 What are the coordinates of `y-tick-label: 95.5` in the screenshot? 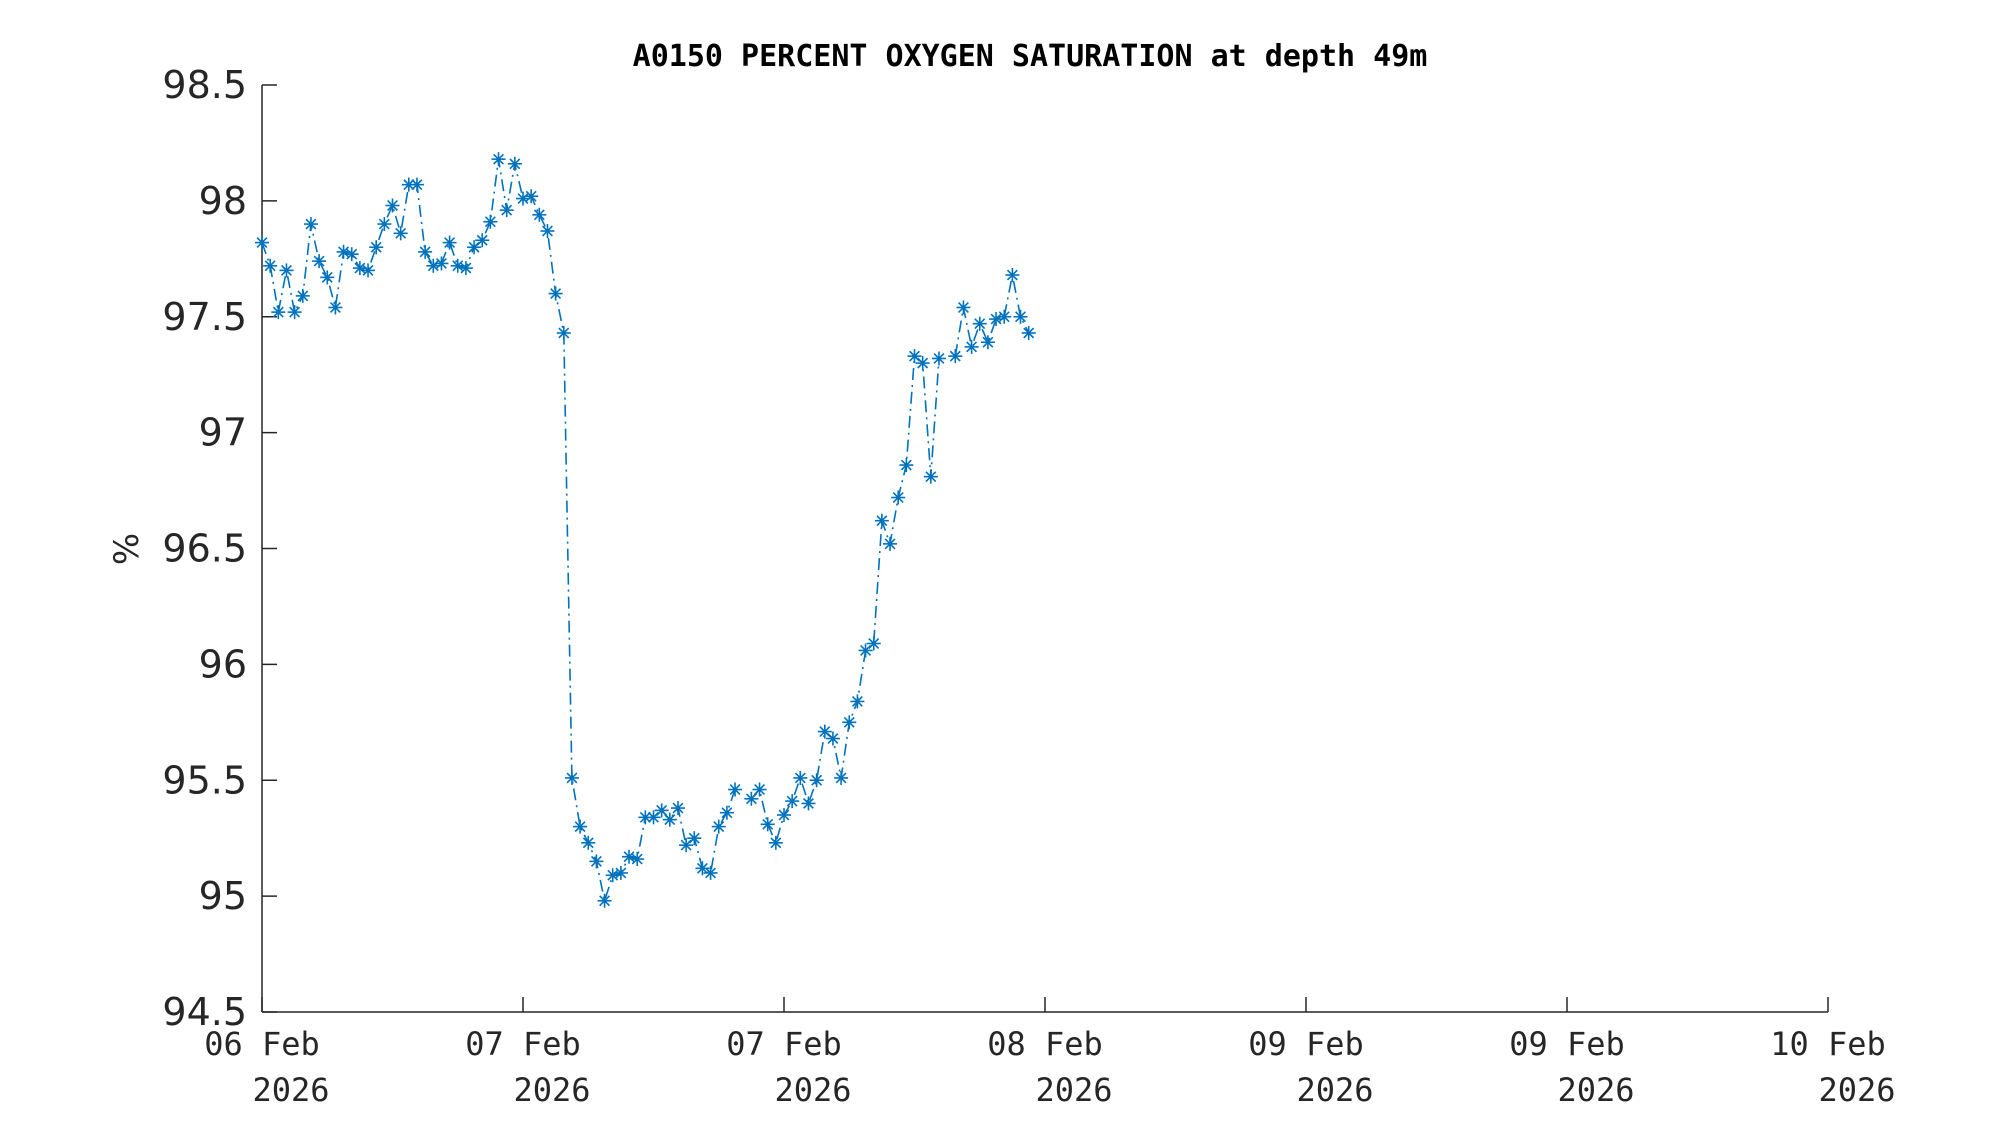 It's located at (204, 780).